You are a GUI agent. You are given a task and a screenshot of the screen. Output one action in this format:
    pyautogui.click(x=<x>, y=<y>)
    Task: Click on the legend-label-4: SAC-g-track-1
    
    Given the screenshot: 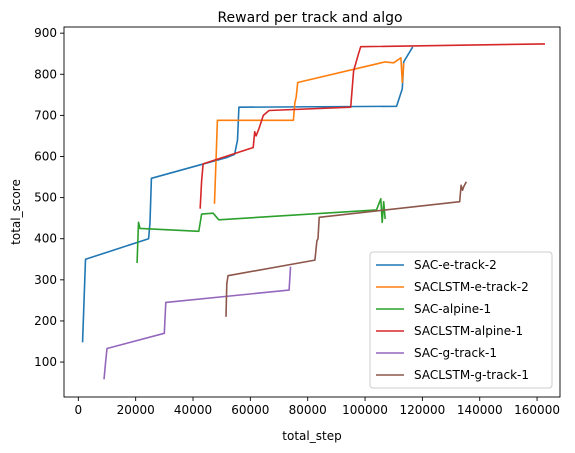 What is the action you would take?
    pyautogui.click(x=455, y=353)
    